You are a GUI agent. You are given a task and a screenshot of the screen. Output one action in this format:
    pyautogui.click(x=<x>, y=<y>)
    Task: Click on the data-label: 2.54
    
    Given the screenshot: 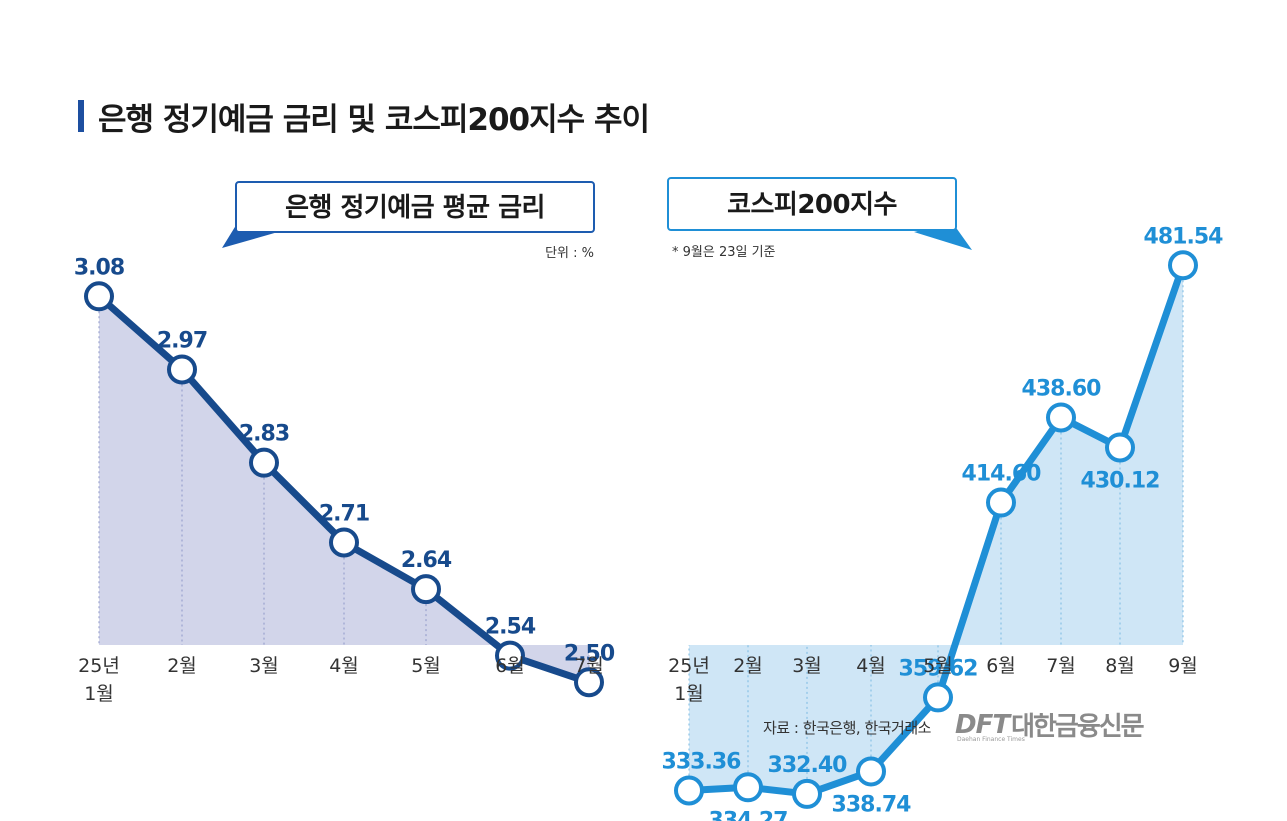 What is the action you would take?
    pyautogui.click(x=510, y=627)
    